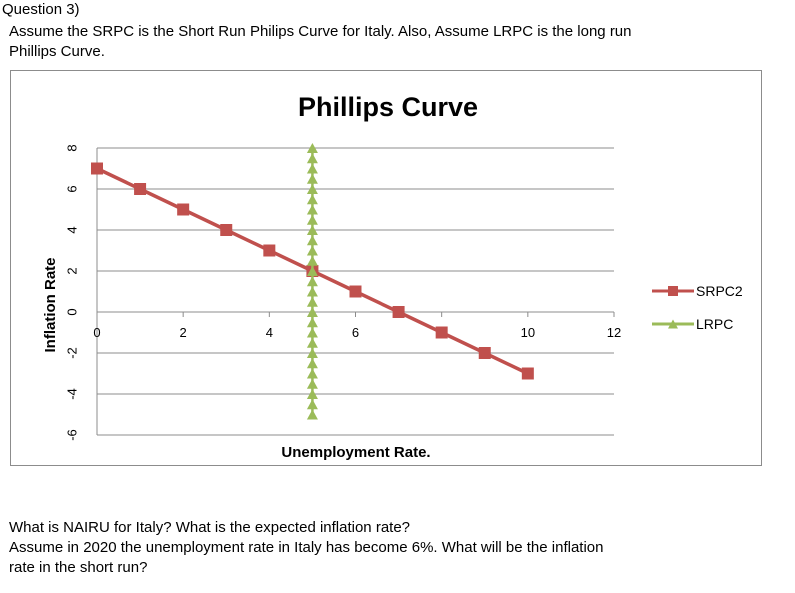 This screenshot has height=593, width=795. I want to click on y-tick-label: -6, so click(72, 435).